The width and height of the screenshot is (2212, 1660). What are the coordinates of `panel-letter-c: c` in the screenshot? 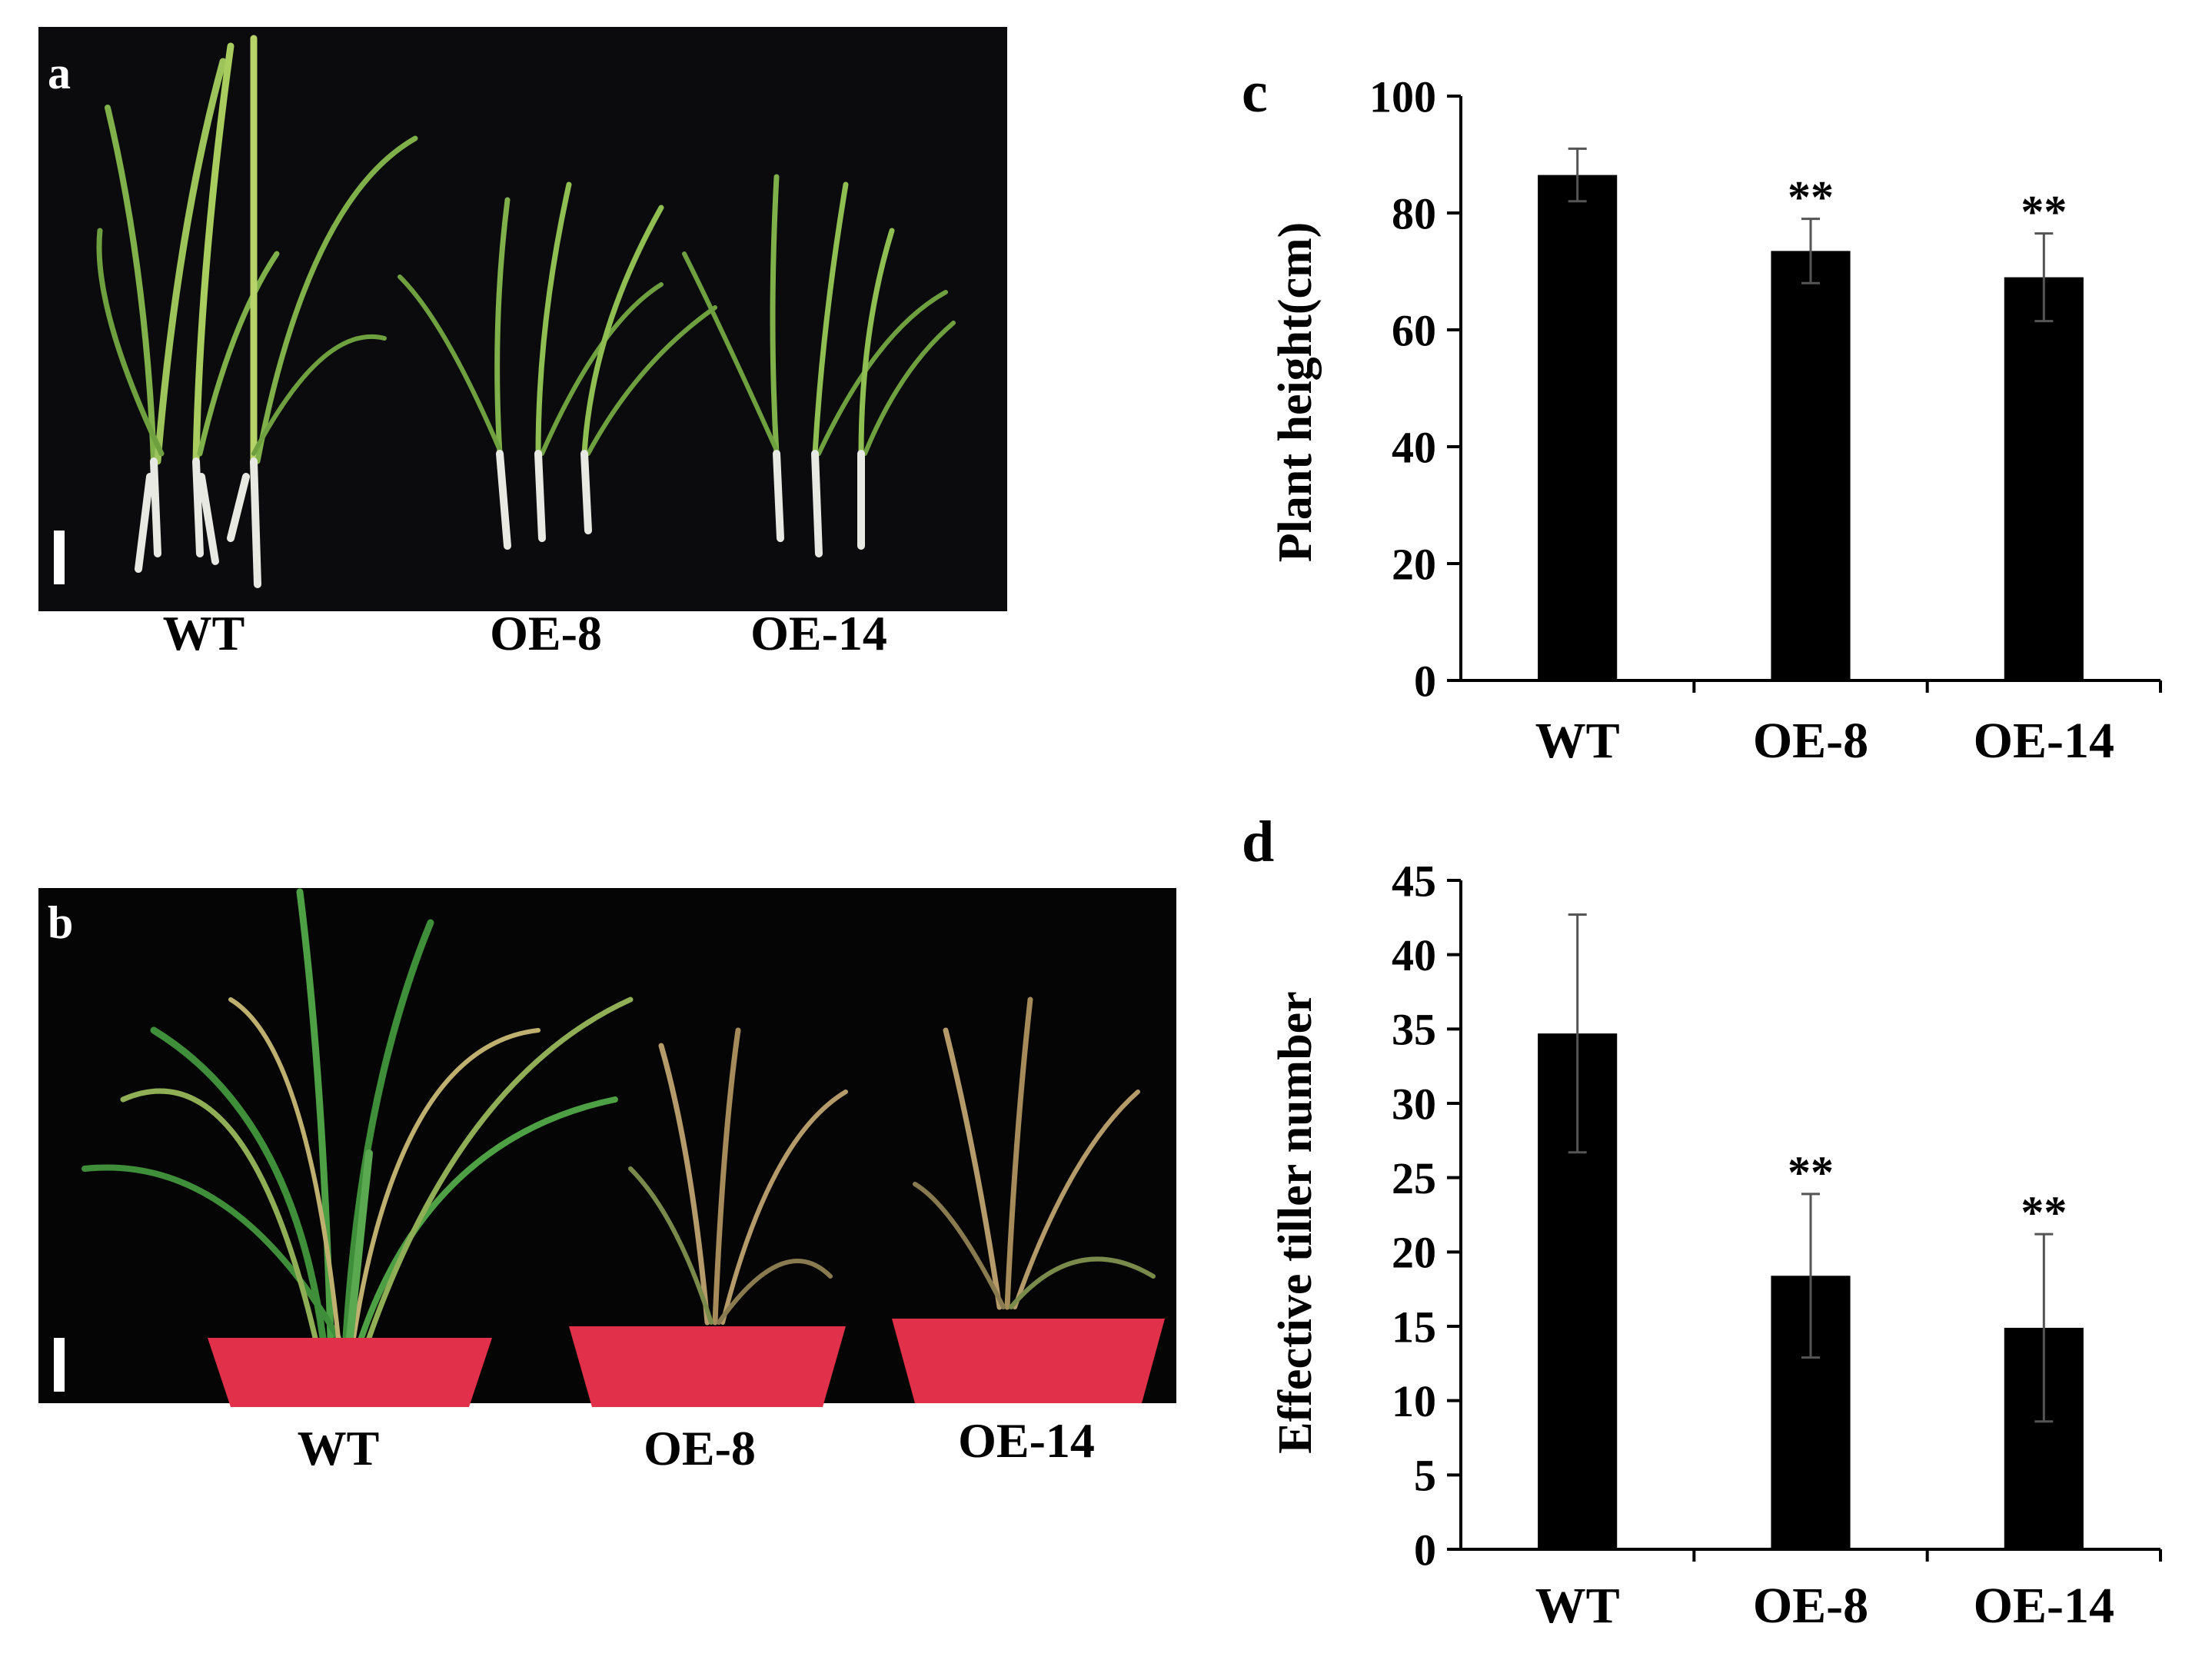 It's located at (1255, 92).